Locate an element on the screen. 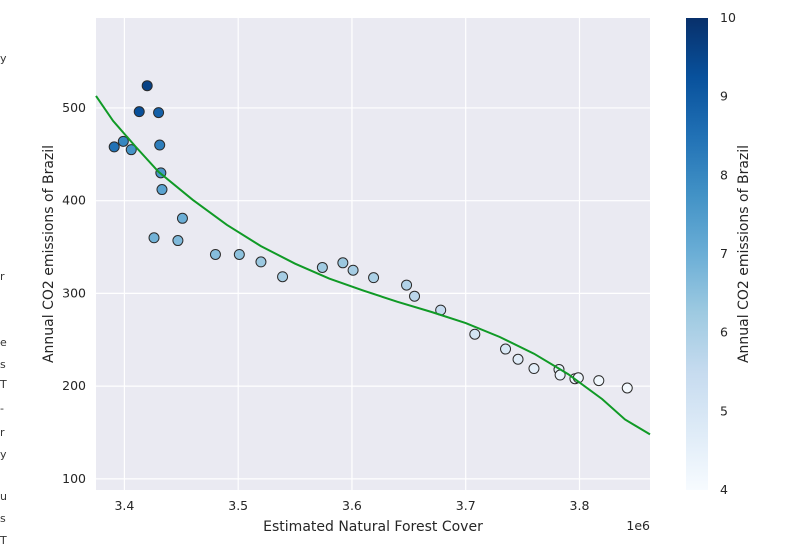  x-tick-label: 3.8 is located at coordinates (580, 505).